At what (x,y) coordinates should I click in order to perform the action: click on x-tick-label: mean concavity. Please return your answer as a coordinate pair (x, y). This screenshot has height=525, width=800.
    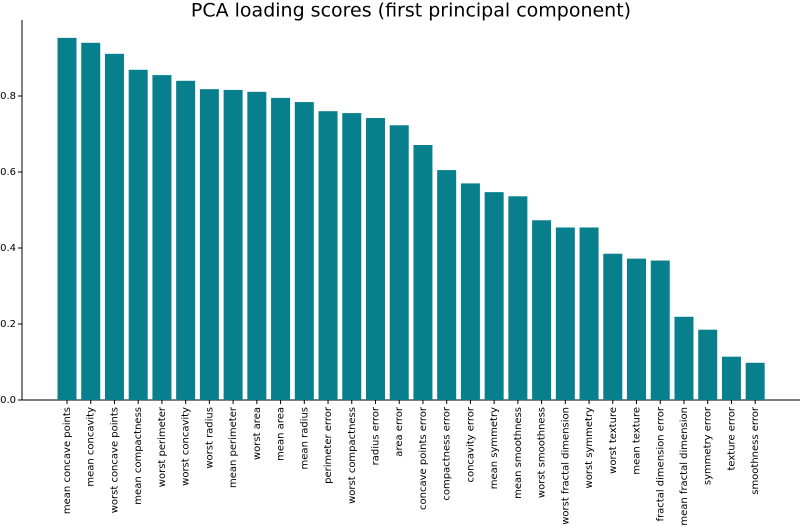
    Looking at the image, I should click on (91, 447).